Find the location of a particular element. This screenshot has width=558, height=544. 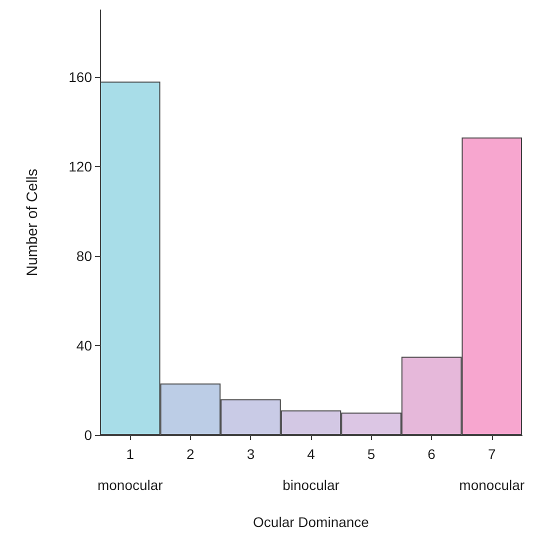

text: binocular is located at coordinates (311, 485).